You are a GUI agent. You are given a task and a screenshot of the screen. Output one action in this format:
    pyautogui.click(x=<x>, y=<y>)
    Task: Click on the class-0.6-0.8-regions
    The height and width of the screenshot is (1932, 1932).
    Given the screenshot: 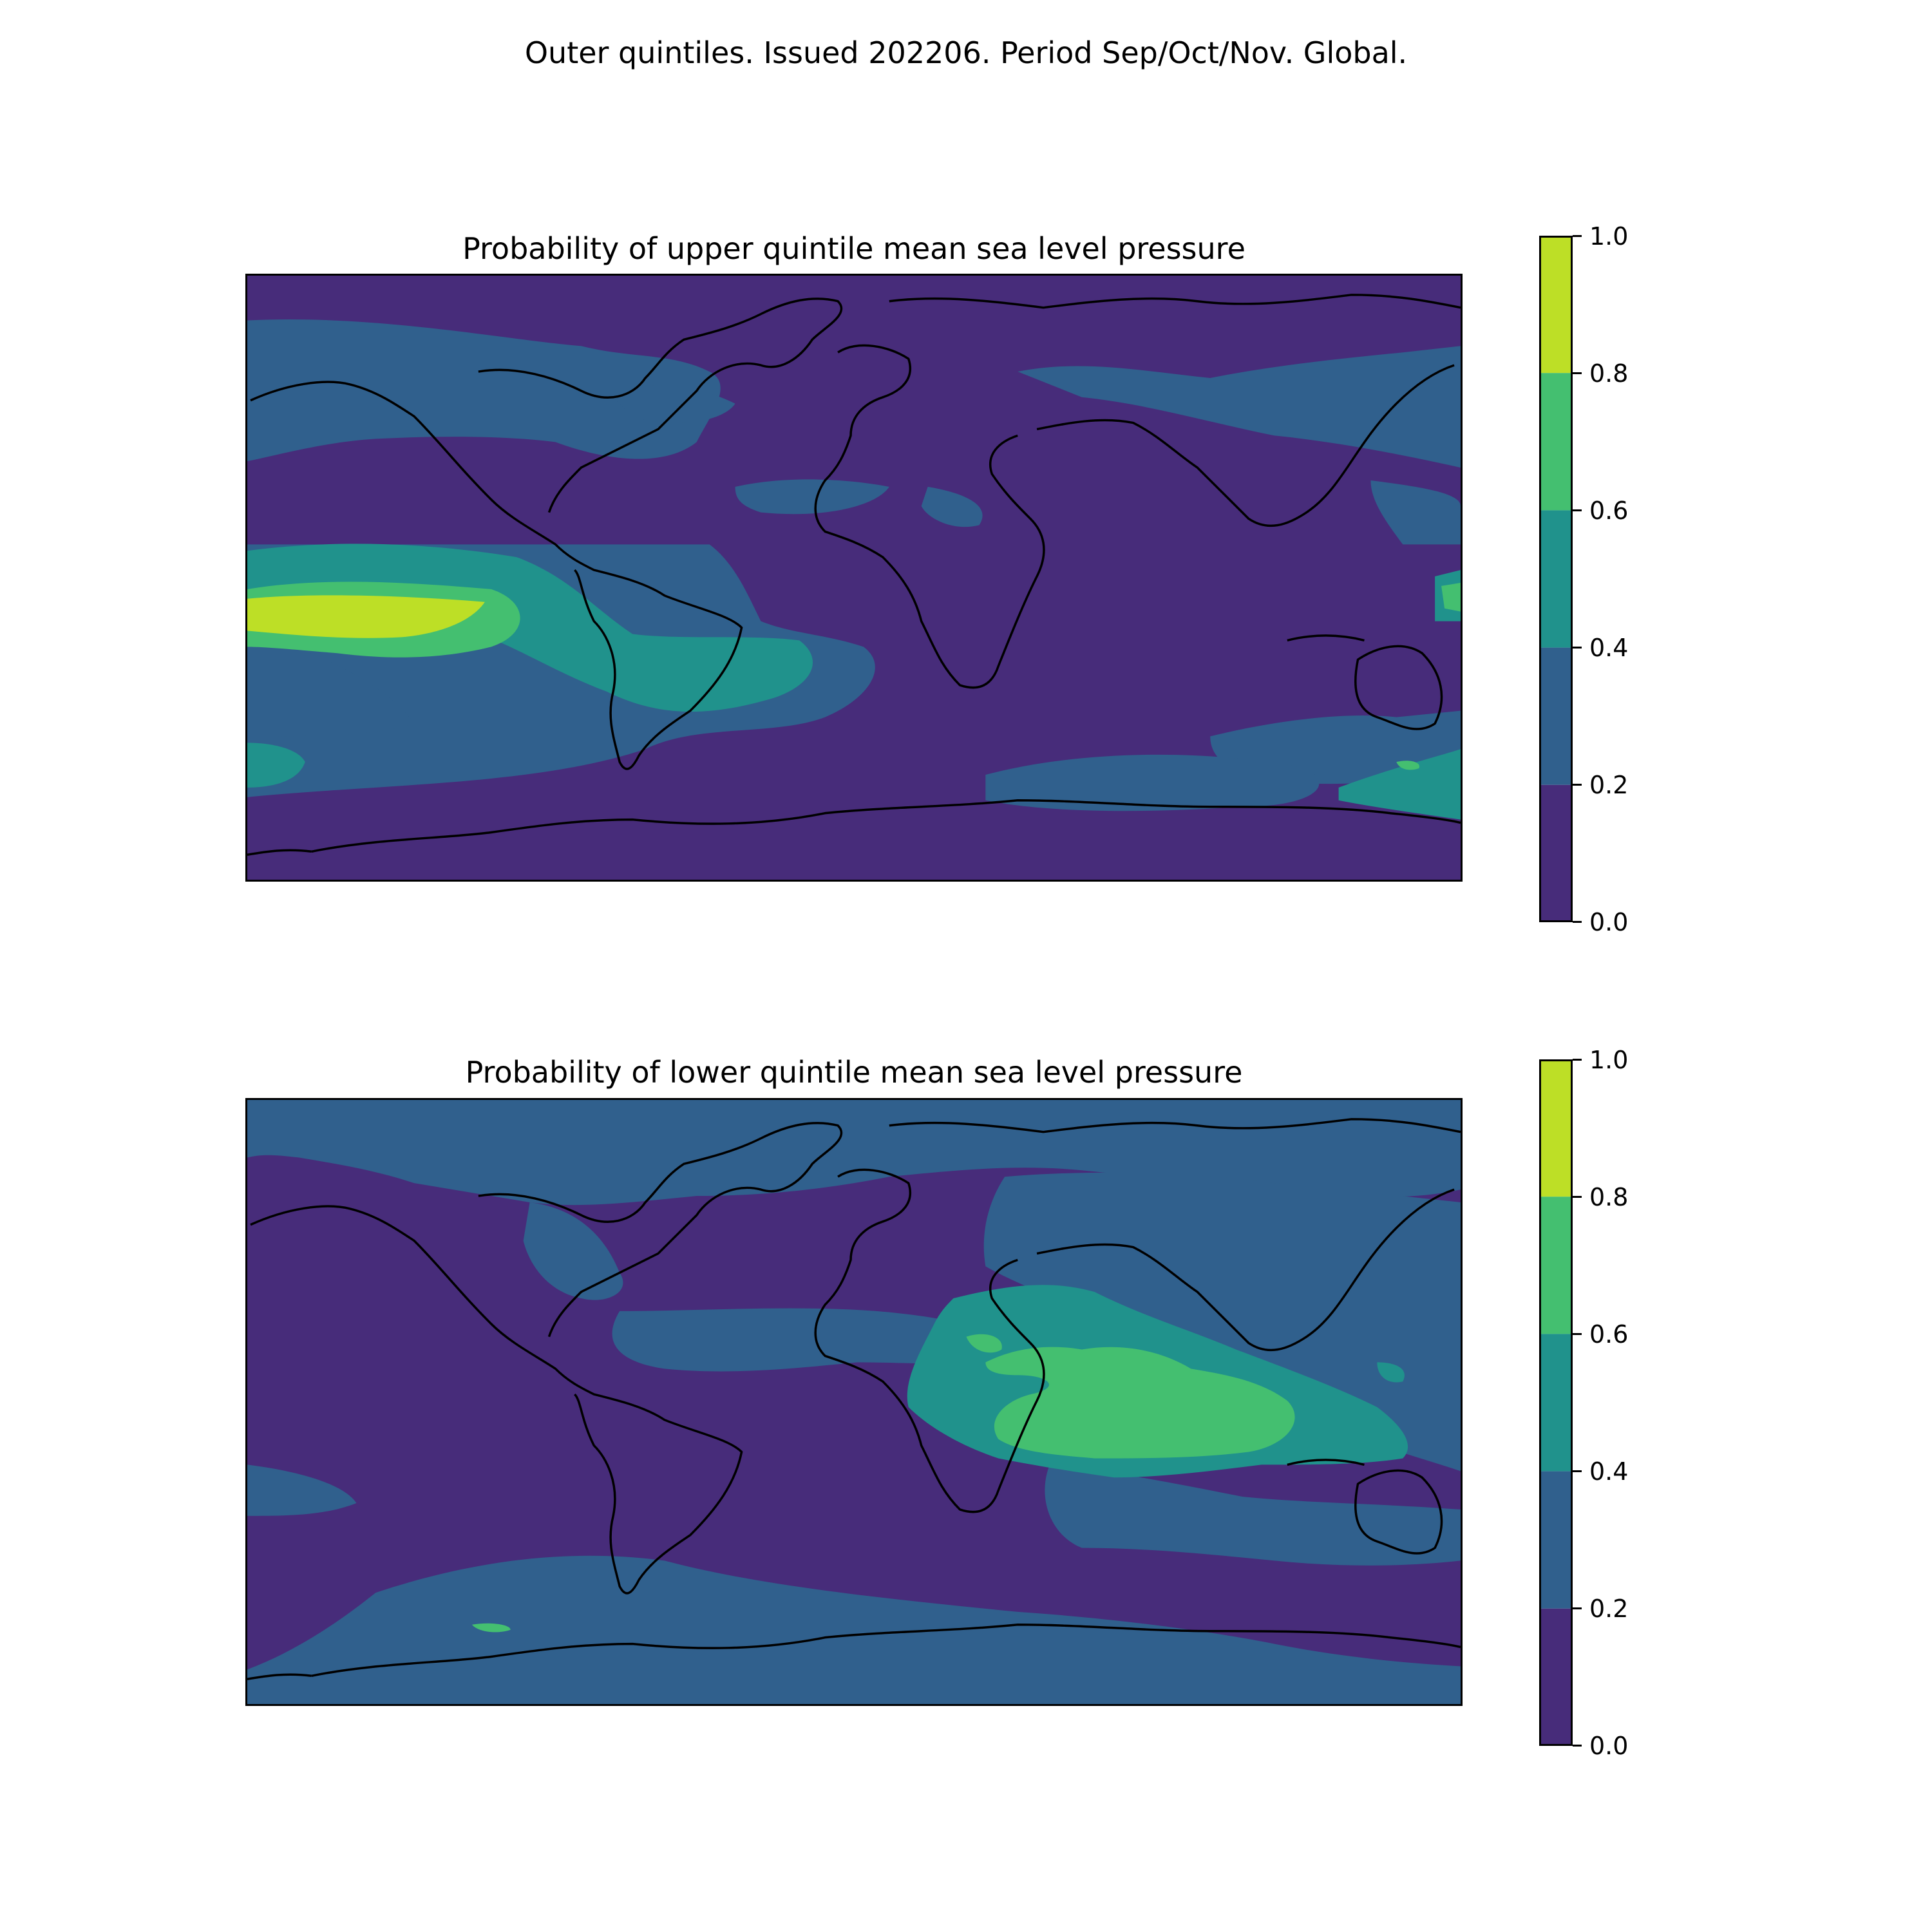 What is the action you would take?
    pyautogui.click(x=883, y=1483)
    